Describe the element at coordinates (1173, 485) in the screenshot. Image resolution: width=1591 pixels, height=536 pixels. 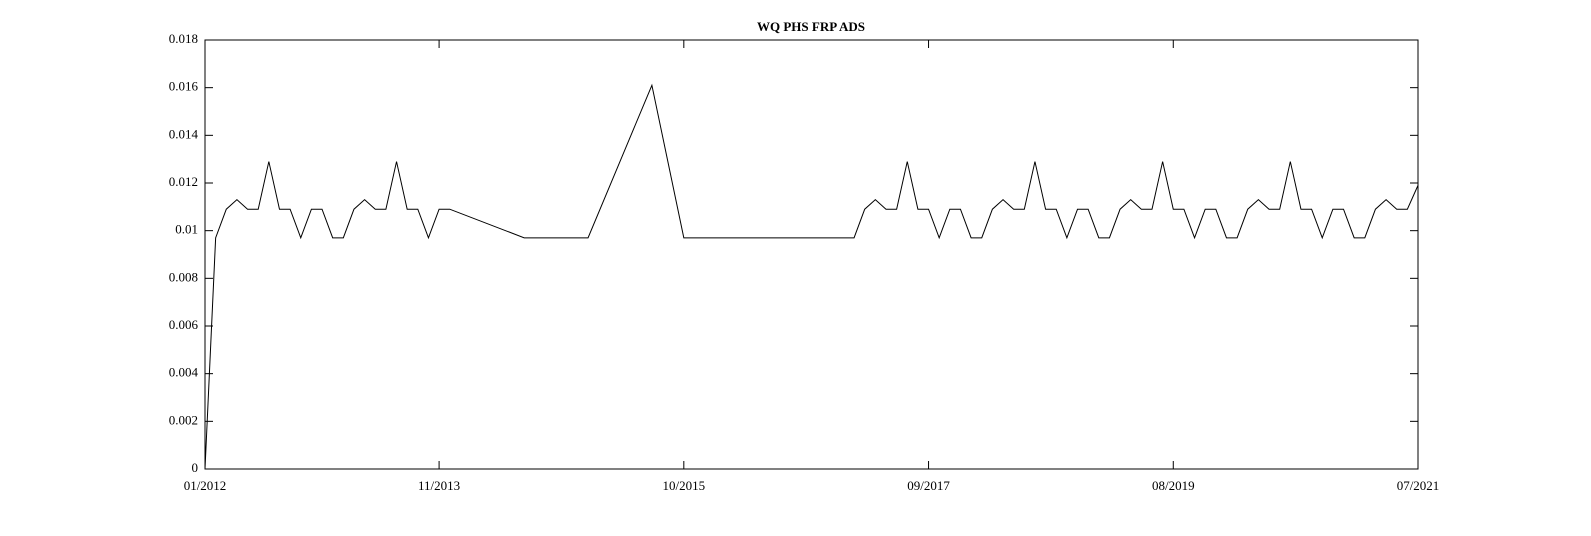
I see `x-tick-label: 08/2019` at that location.